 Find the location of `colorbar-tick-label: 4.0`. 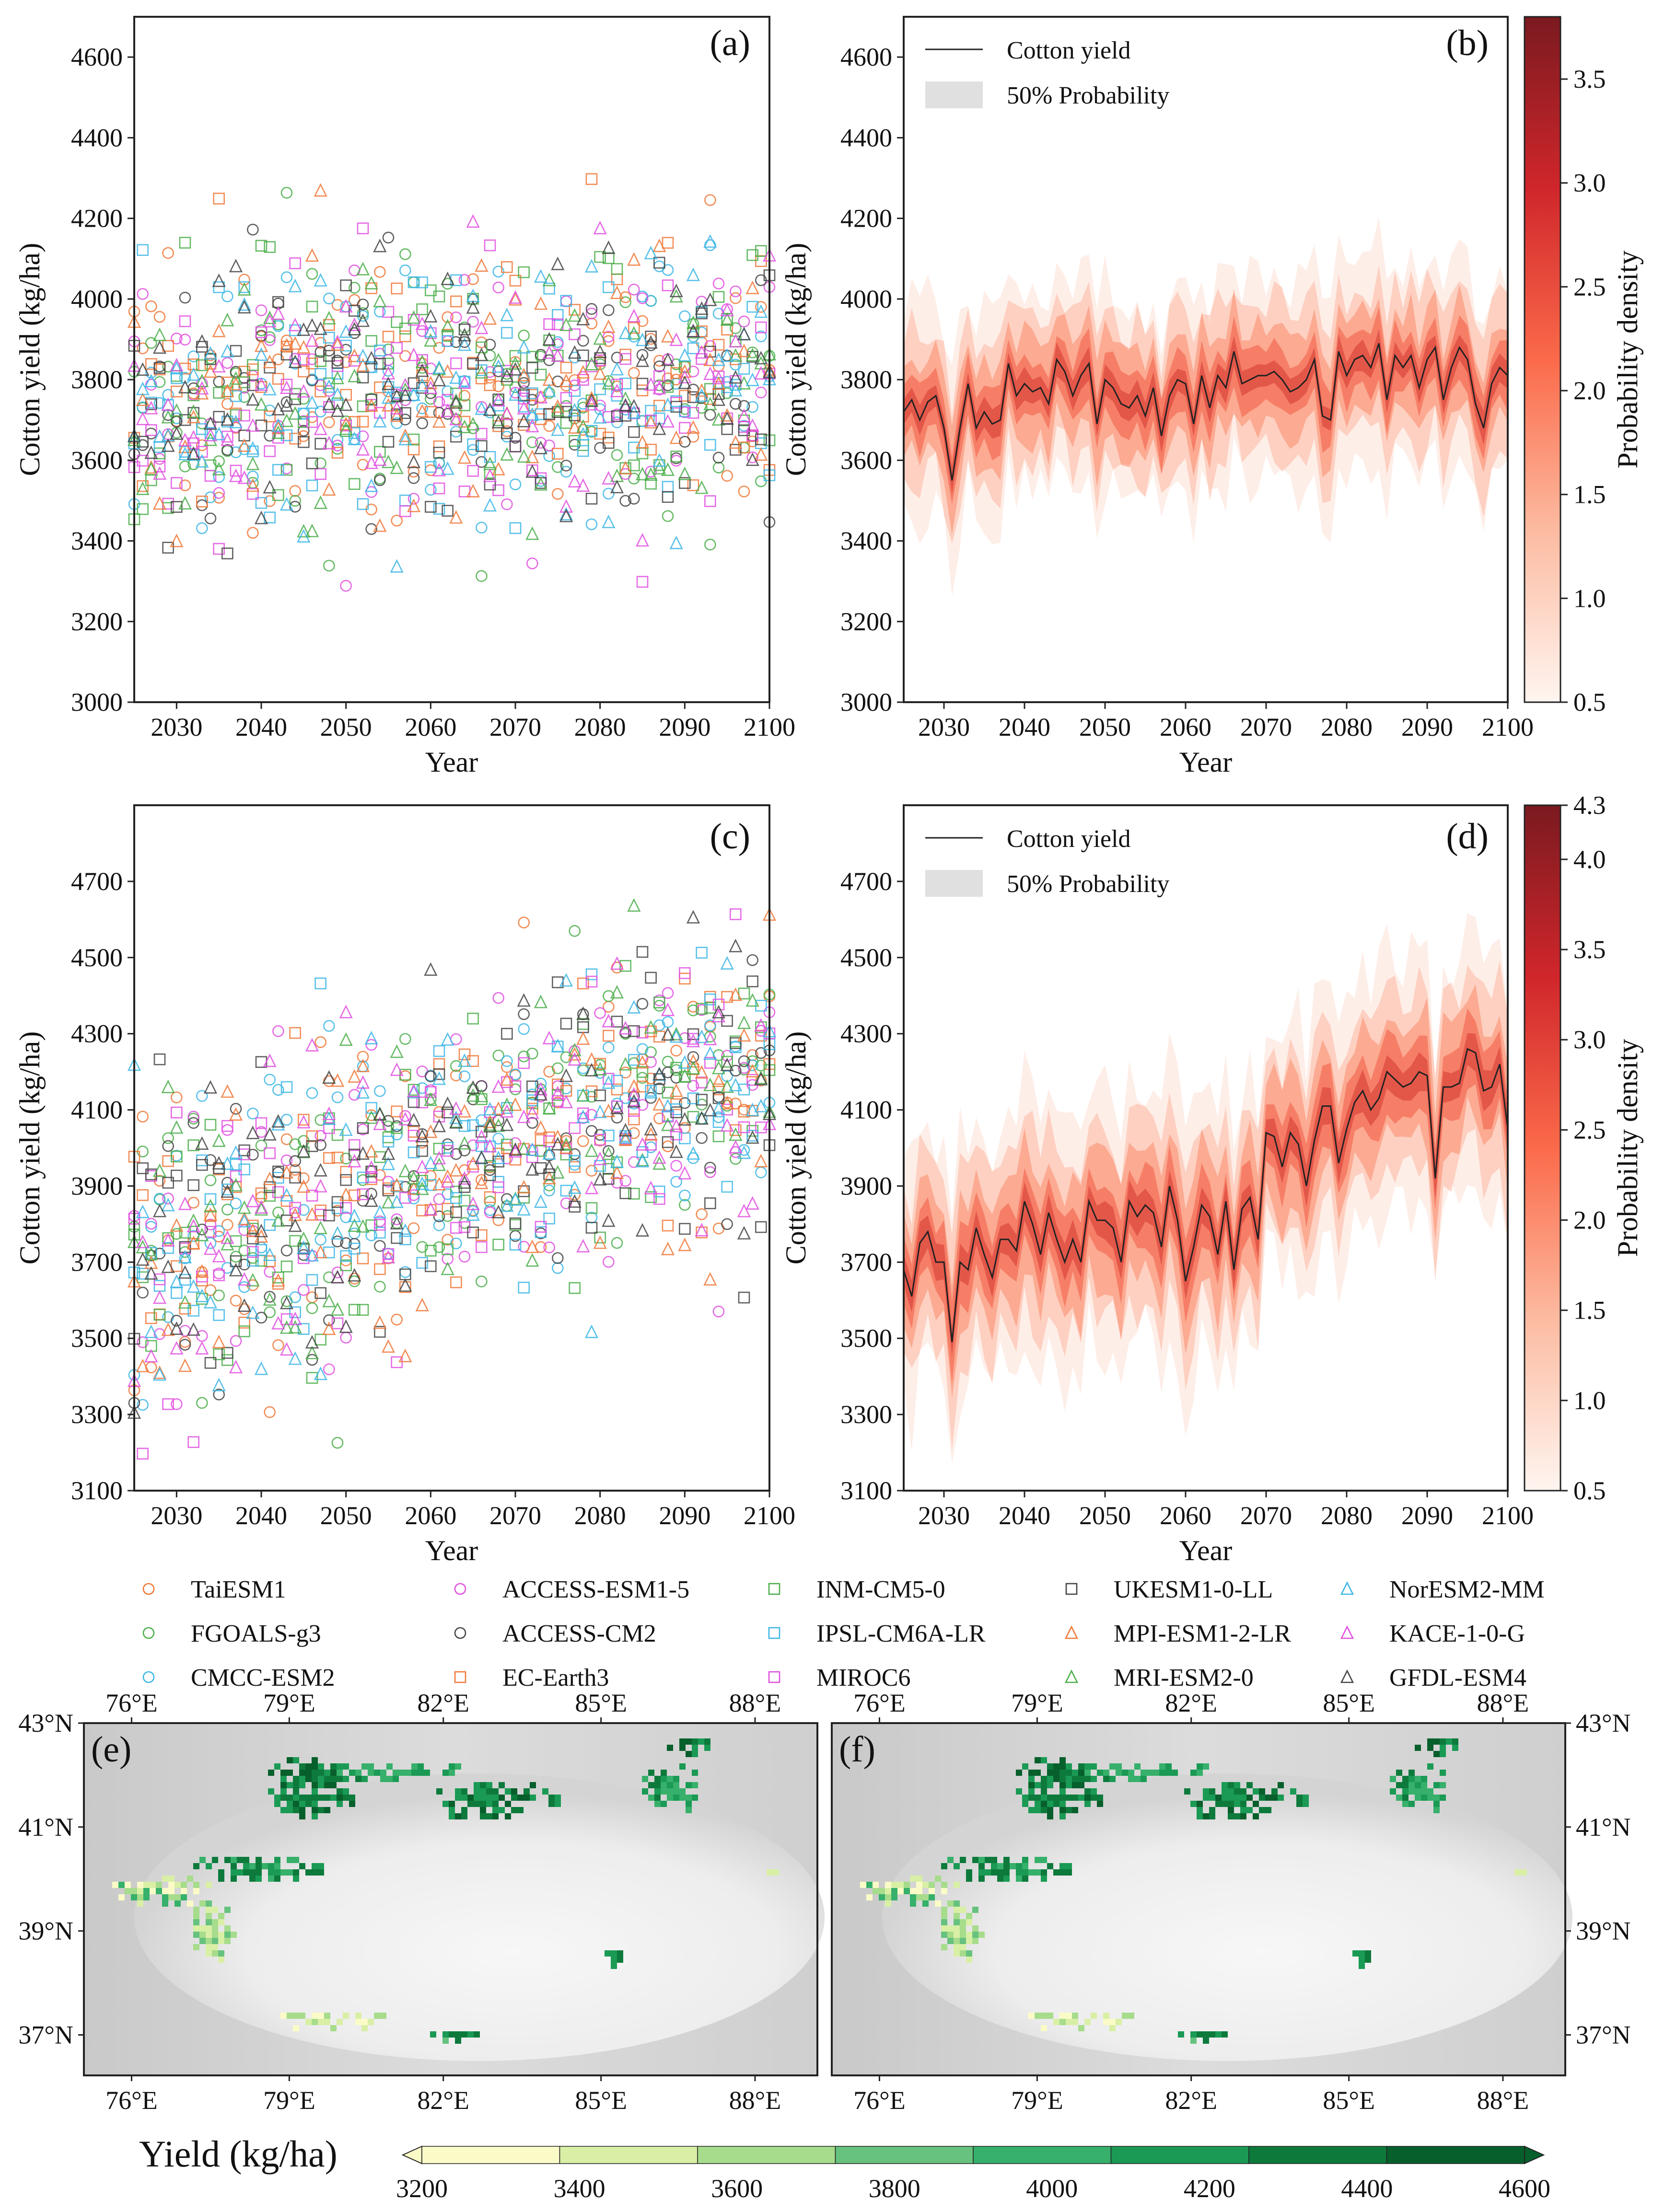

colorbar-tick-label: 4.0 is located at coordinates (1589, 859).